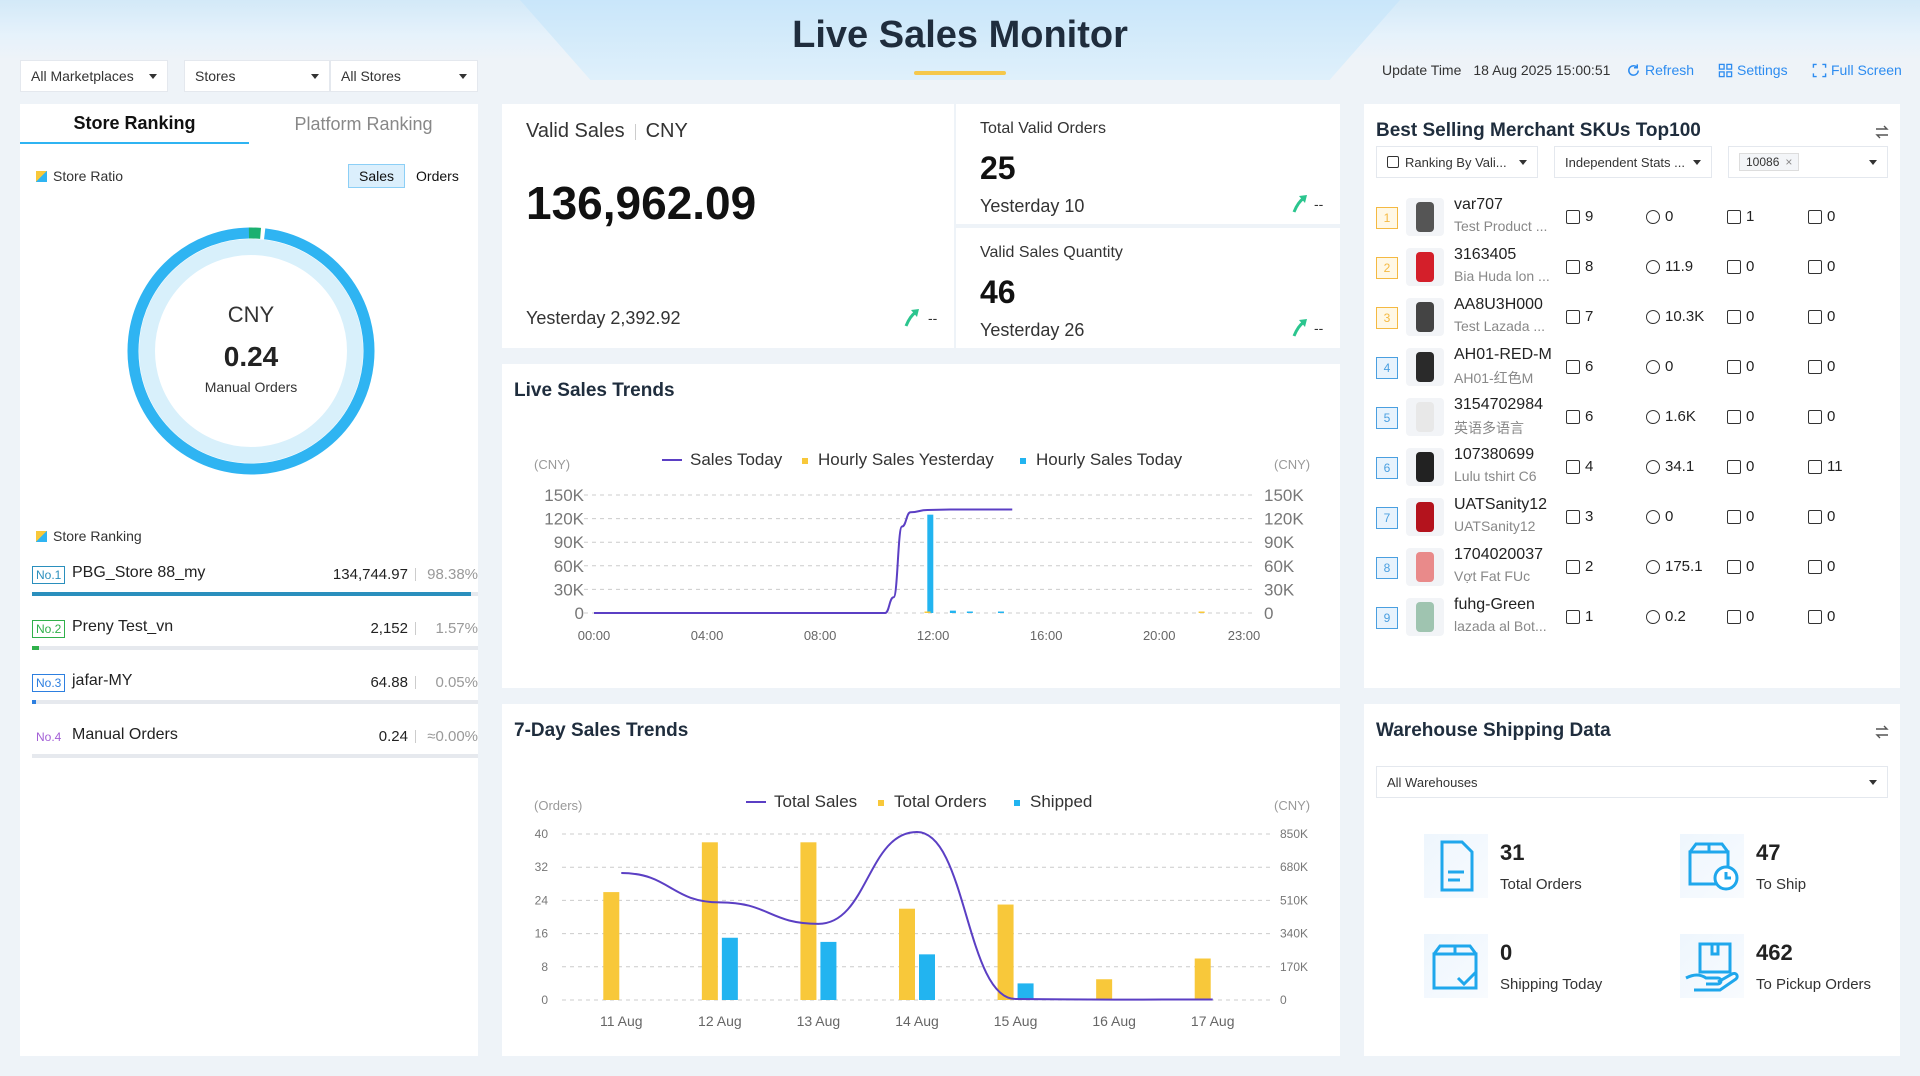 Image resolution: width=1920 pixels, height=1076 pixels. Describe the element at coordinates (1579, 316) in the screenshot. I see `sku-orders-metric: 7` at that location.